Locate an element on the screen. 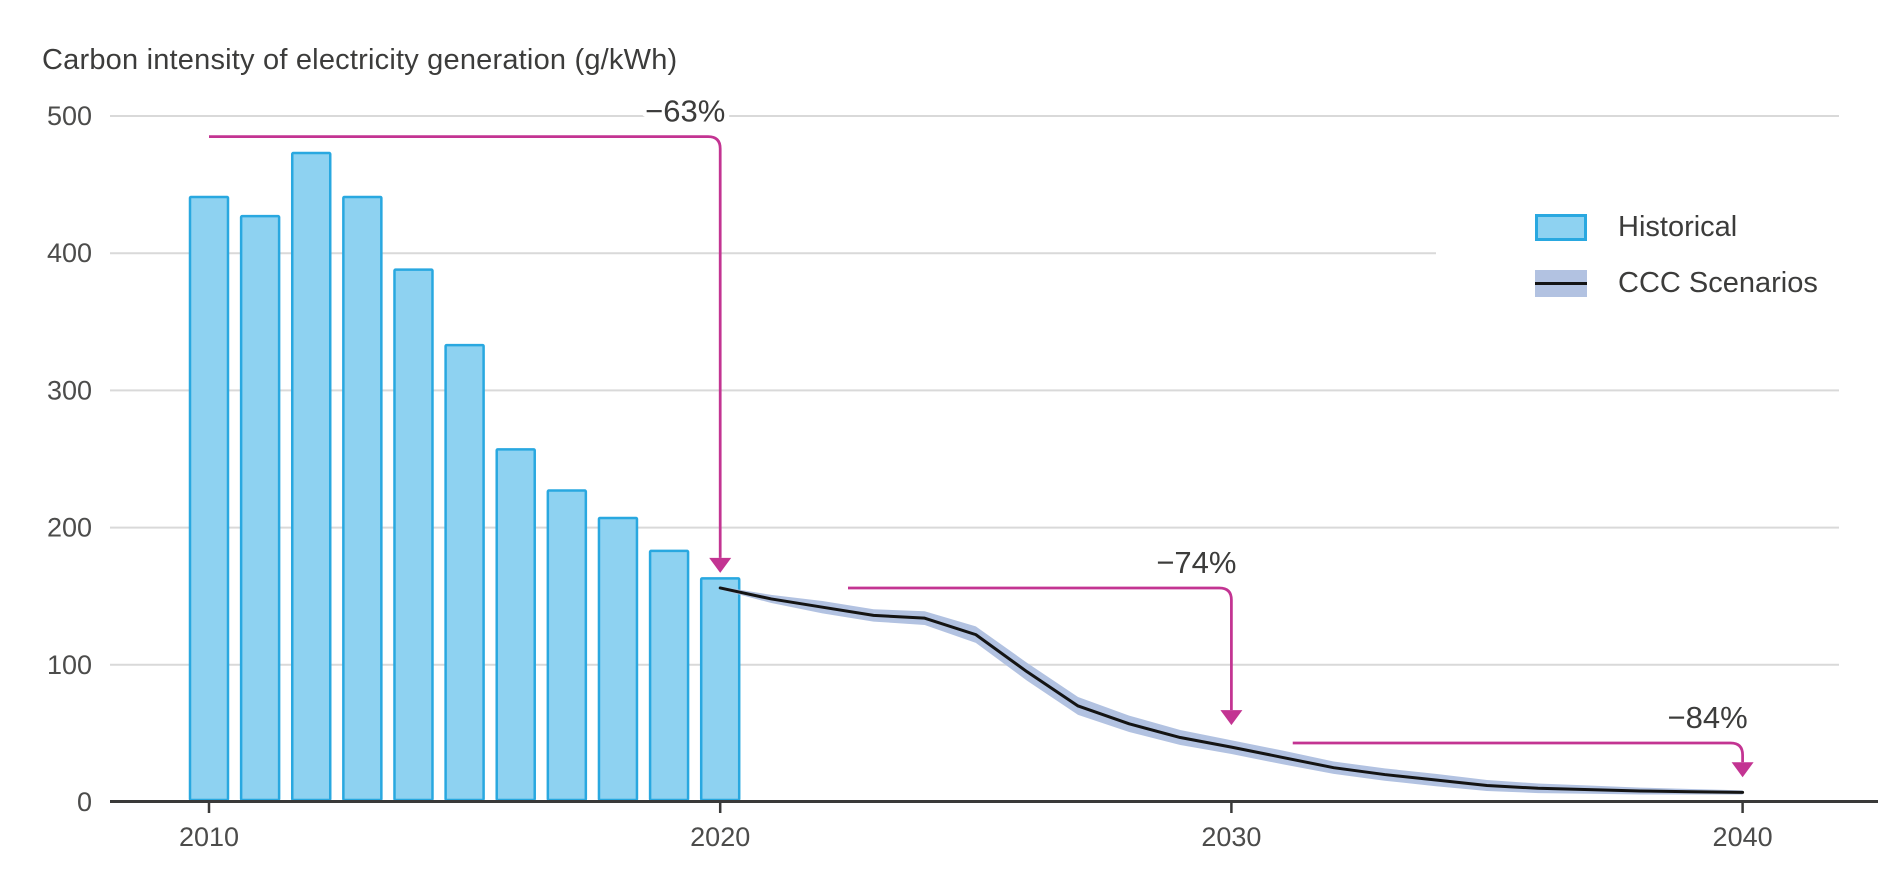 The width and height of the screenshot is (1880, 892). y-axis-label-300: 300 is located at coordinates (69, 390).